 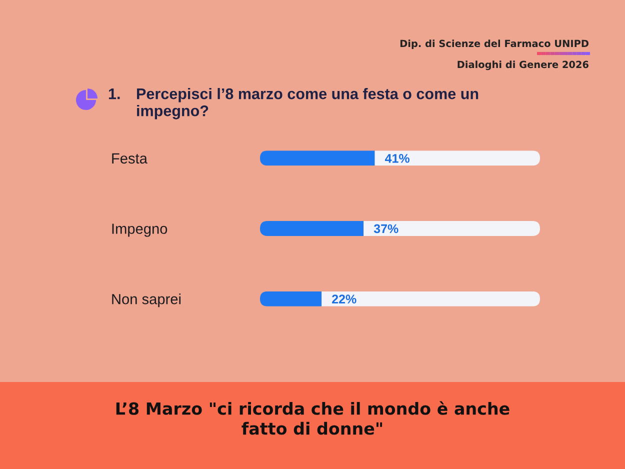 I want to click on text: L’8 Marzo "ci ricorda che il mondo è anche fatto di donne", so click(x=313, y=418).